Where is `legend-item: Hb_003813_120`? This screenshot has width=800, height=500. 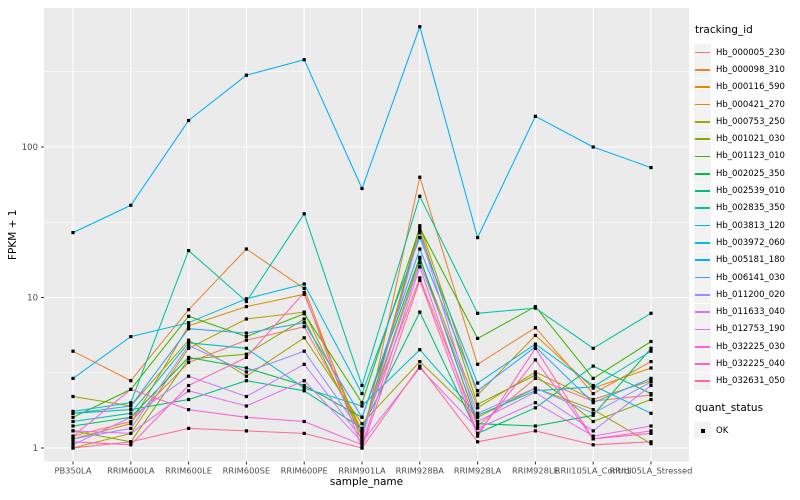
legend-item: Hb_003813_120 is located at coordinates (746, 226).